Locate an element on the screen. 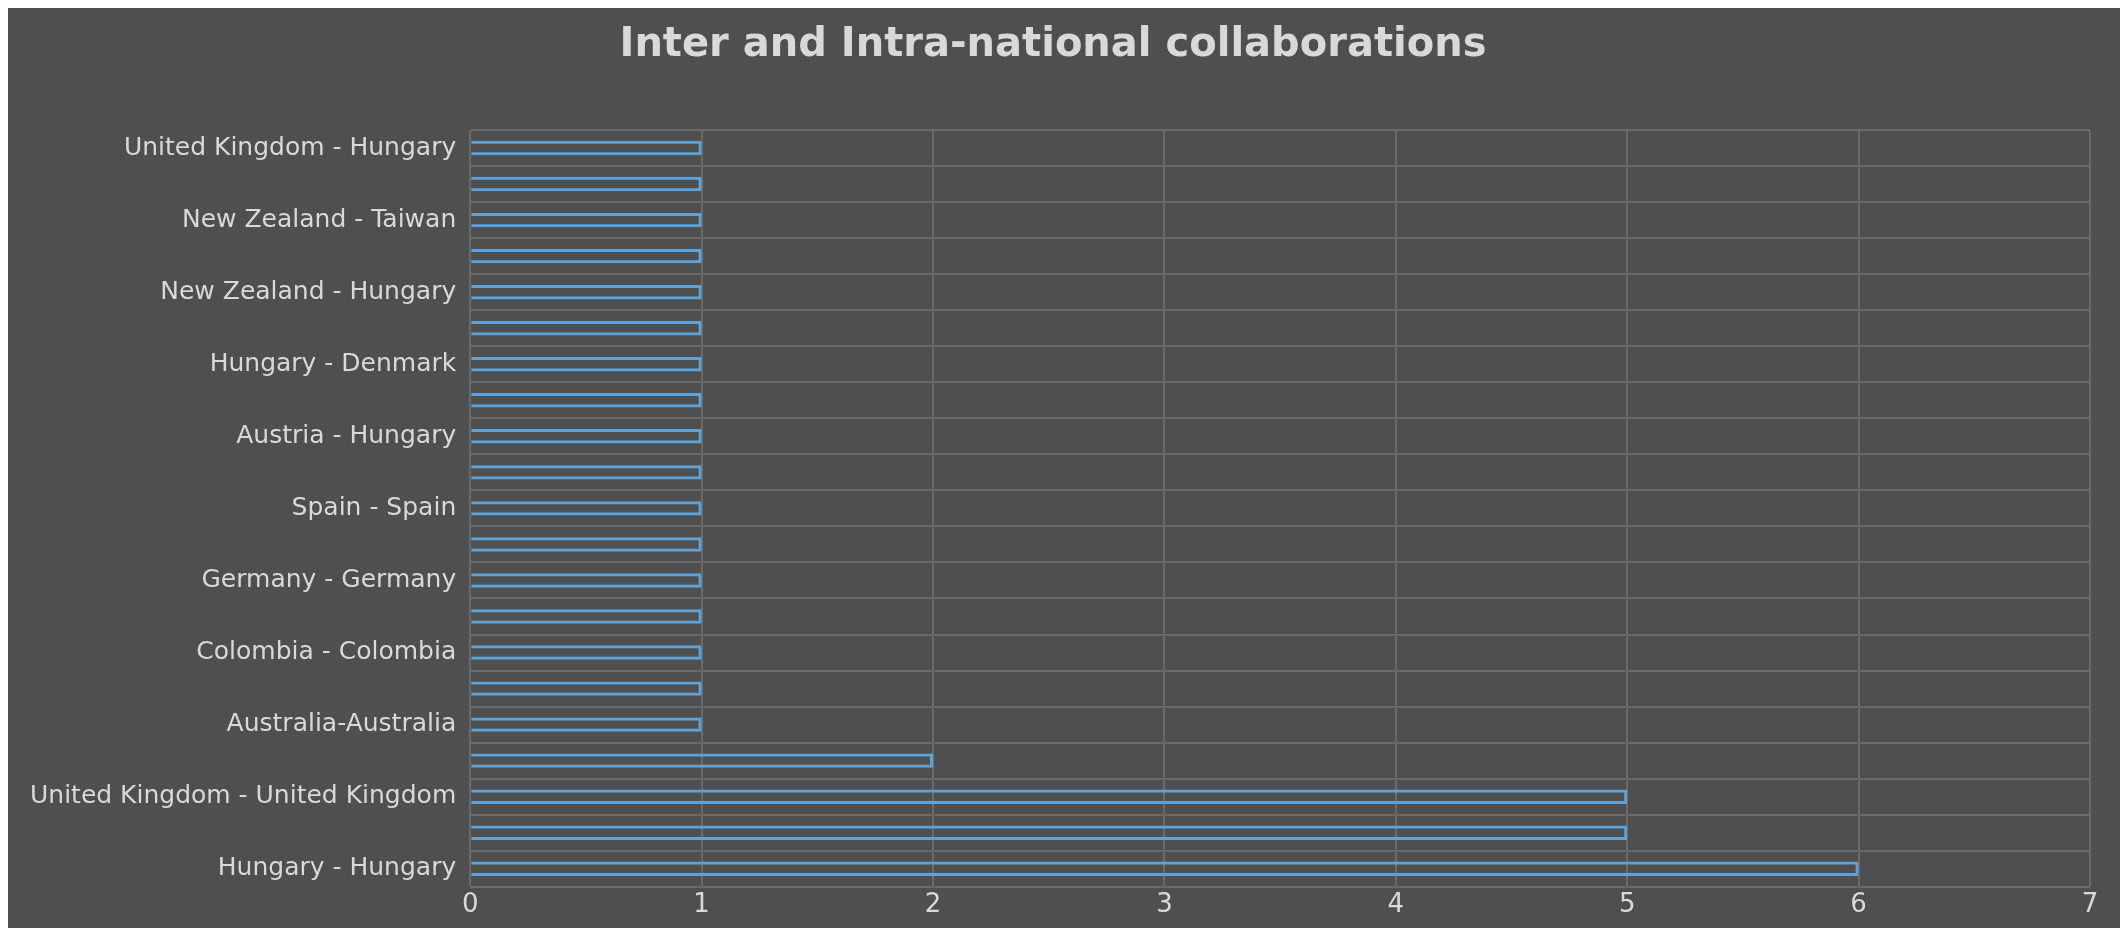  chart-title: Inter and Intra-national collaborations is located at coordinates (1053, 42).